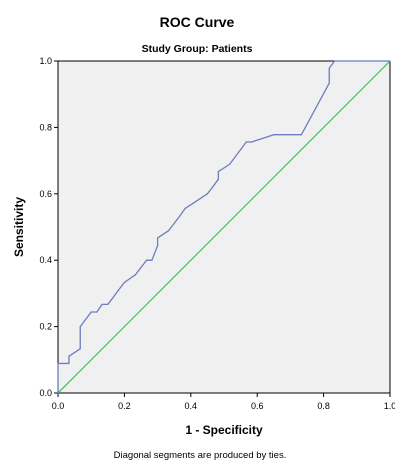  I want to click on y-tick-label: 0.0, so click(45, 393).